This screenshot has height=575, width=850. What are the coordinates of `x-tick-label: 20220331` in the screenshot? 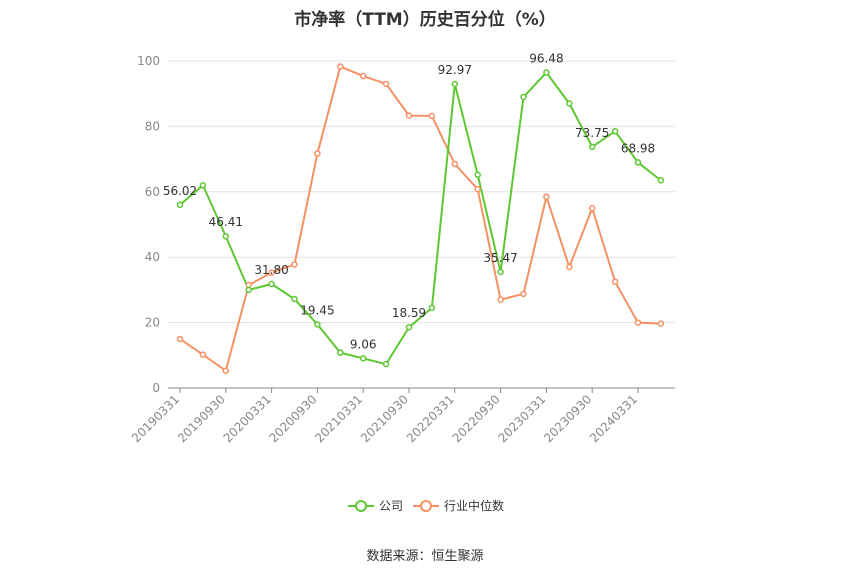 It's located at (430, 418).